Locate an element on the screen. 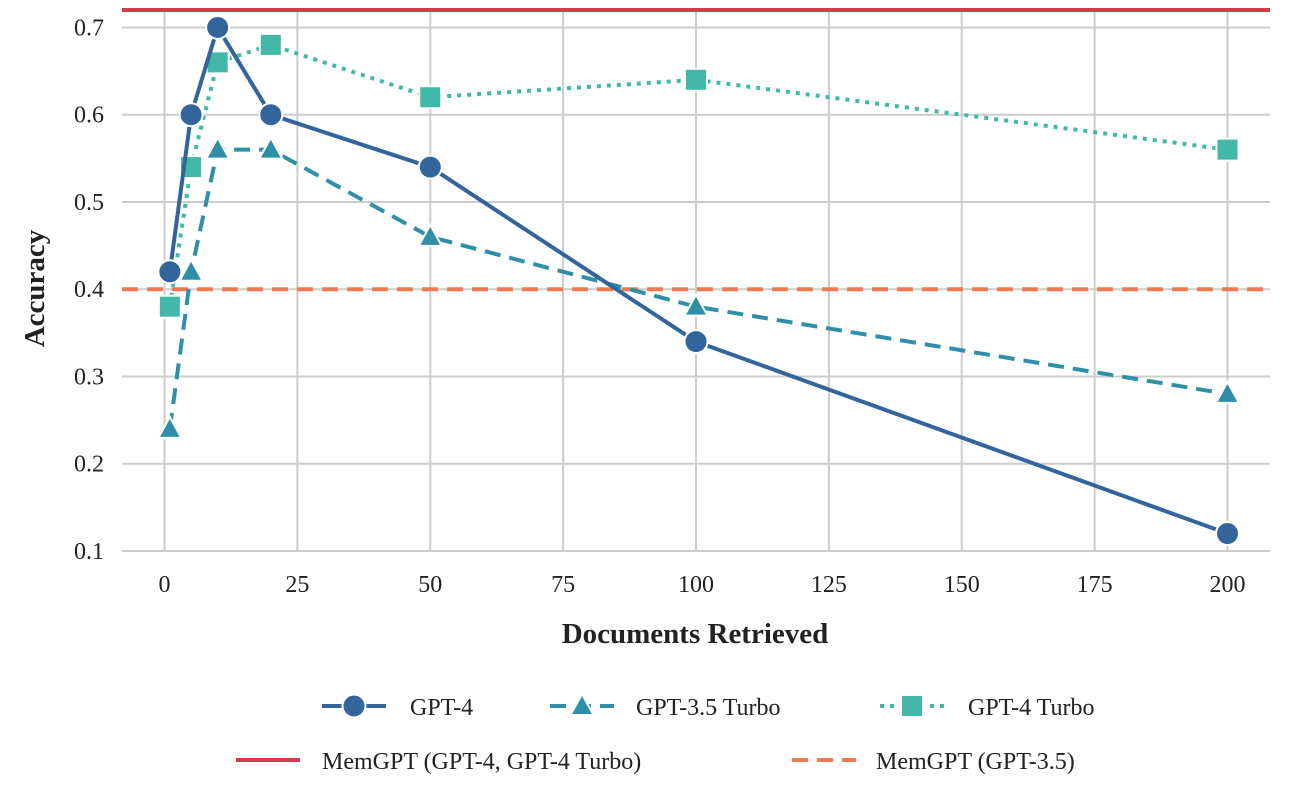 The width and height of the screenshot is (1290, 794). legend-item: GPT-4 Turbo is located at coordinates (987, 707).